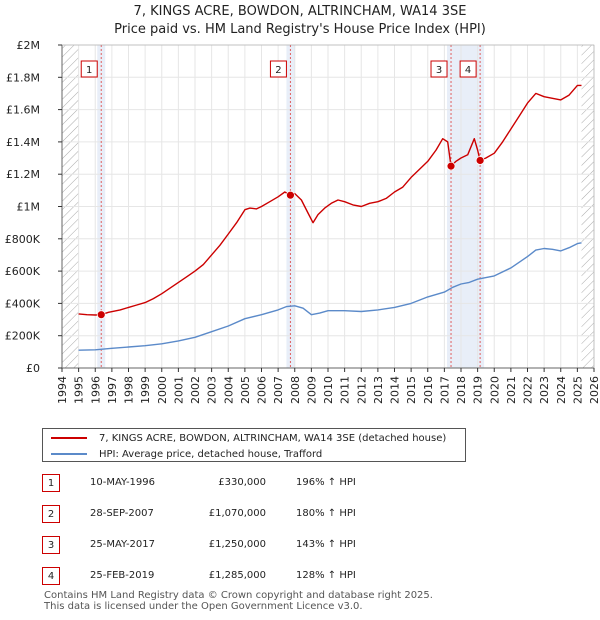  What do you see at coordinates (411, 390) in the screenshot?
I see `x-tick-label: 2015` at bounding box center [411, 390].